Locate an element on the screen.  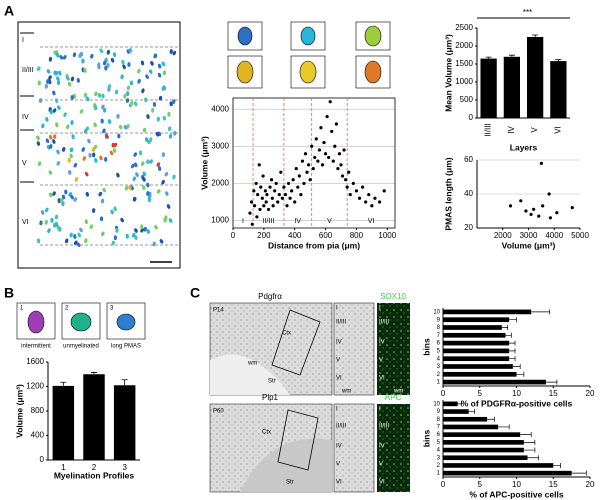
x-tick-label: 20 is located at coordinates (590, 484).